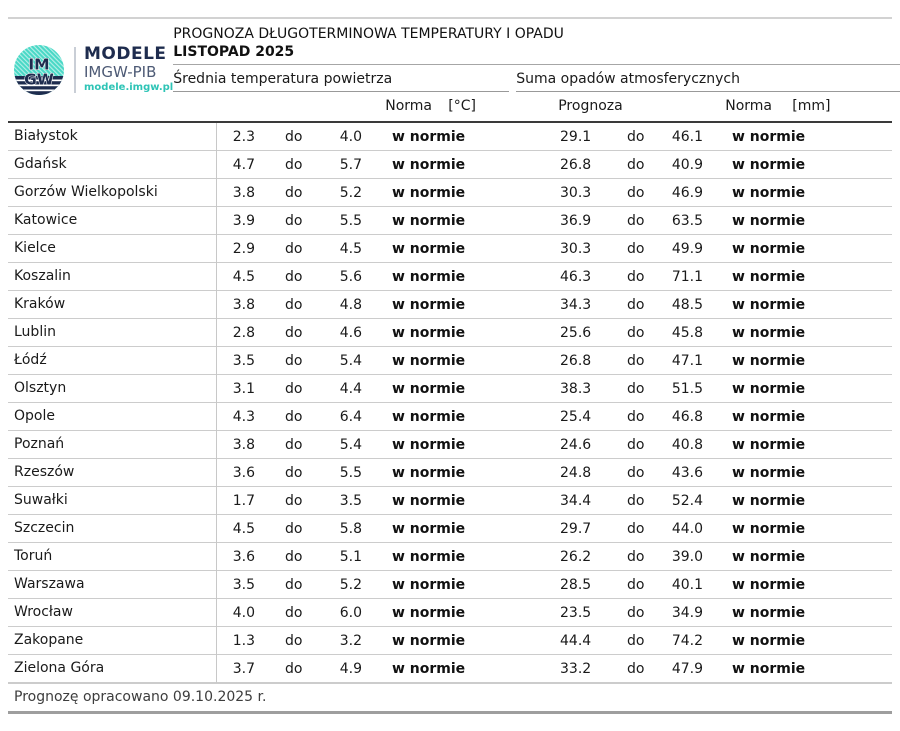  Describe the element at coordinates (112, 557) in the screenshot. I see `city-name: Toruń` at that location.